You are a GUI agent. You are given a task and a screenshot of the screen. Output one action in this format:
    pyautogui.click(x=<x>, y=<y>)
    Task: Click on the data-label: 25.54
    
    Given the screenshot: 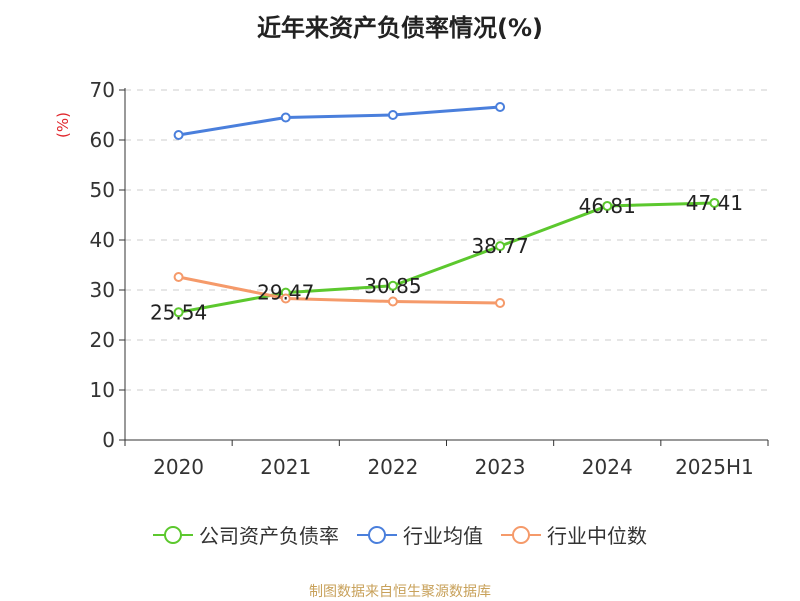 What is the action you would take?
    pyautogui.click(x=178, y=312)
    